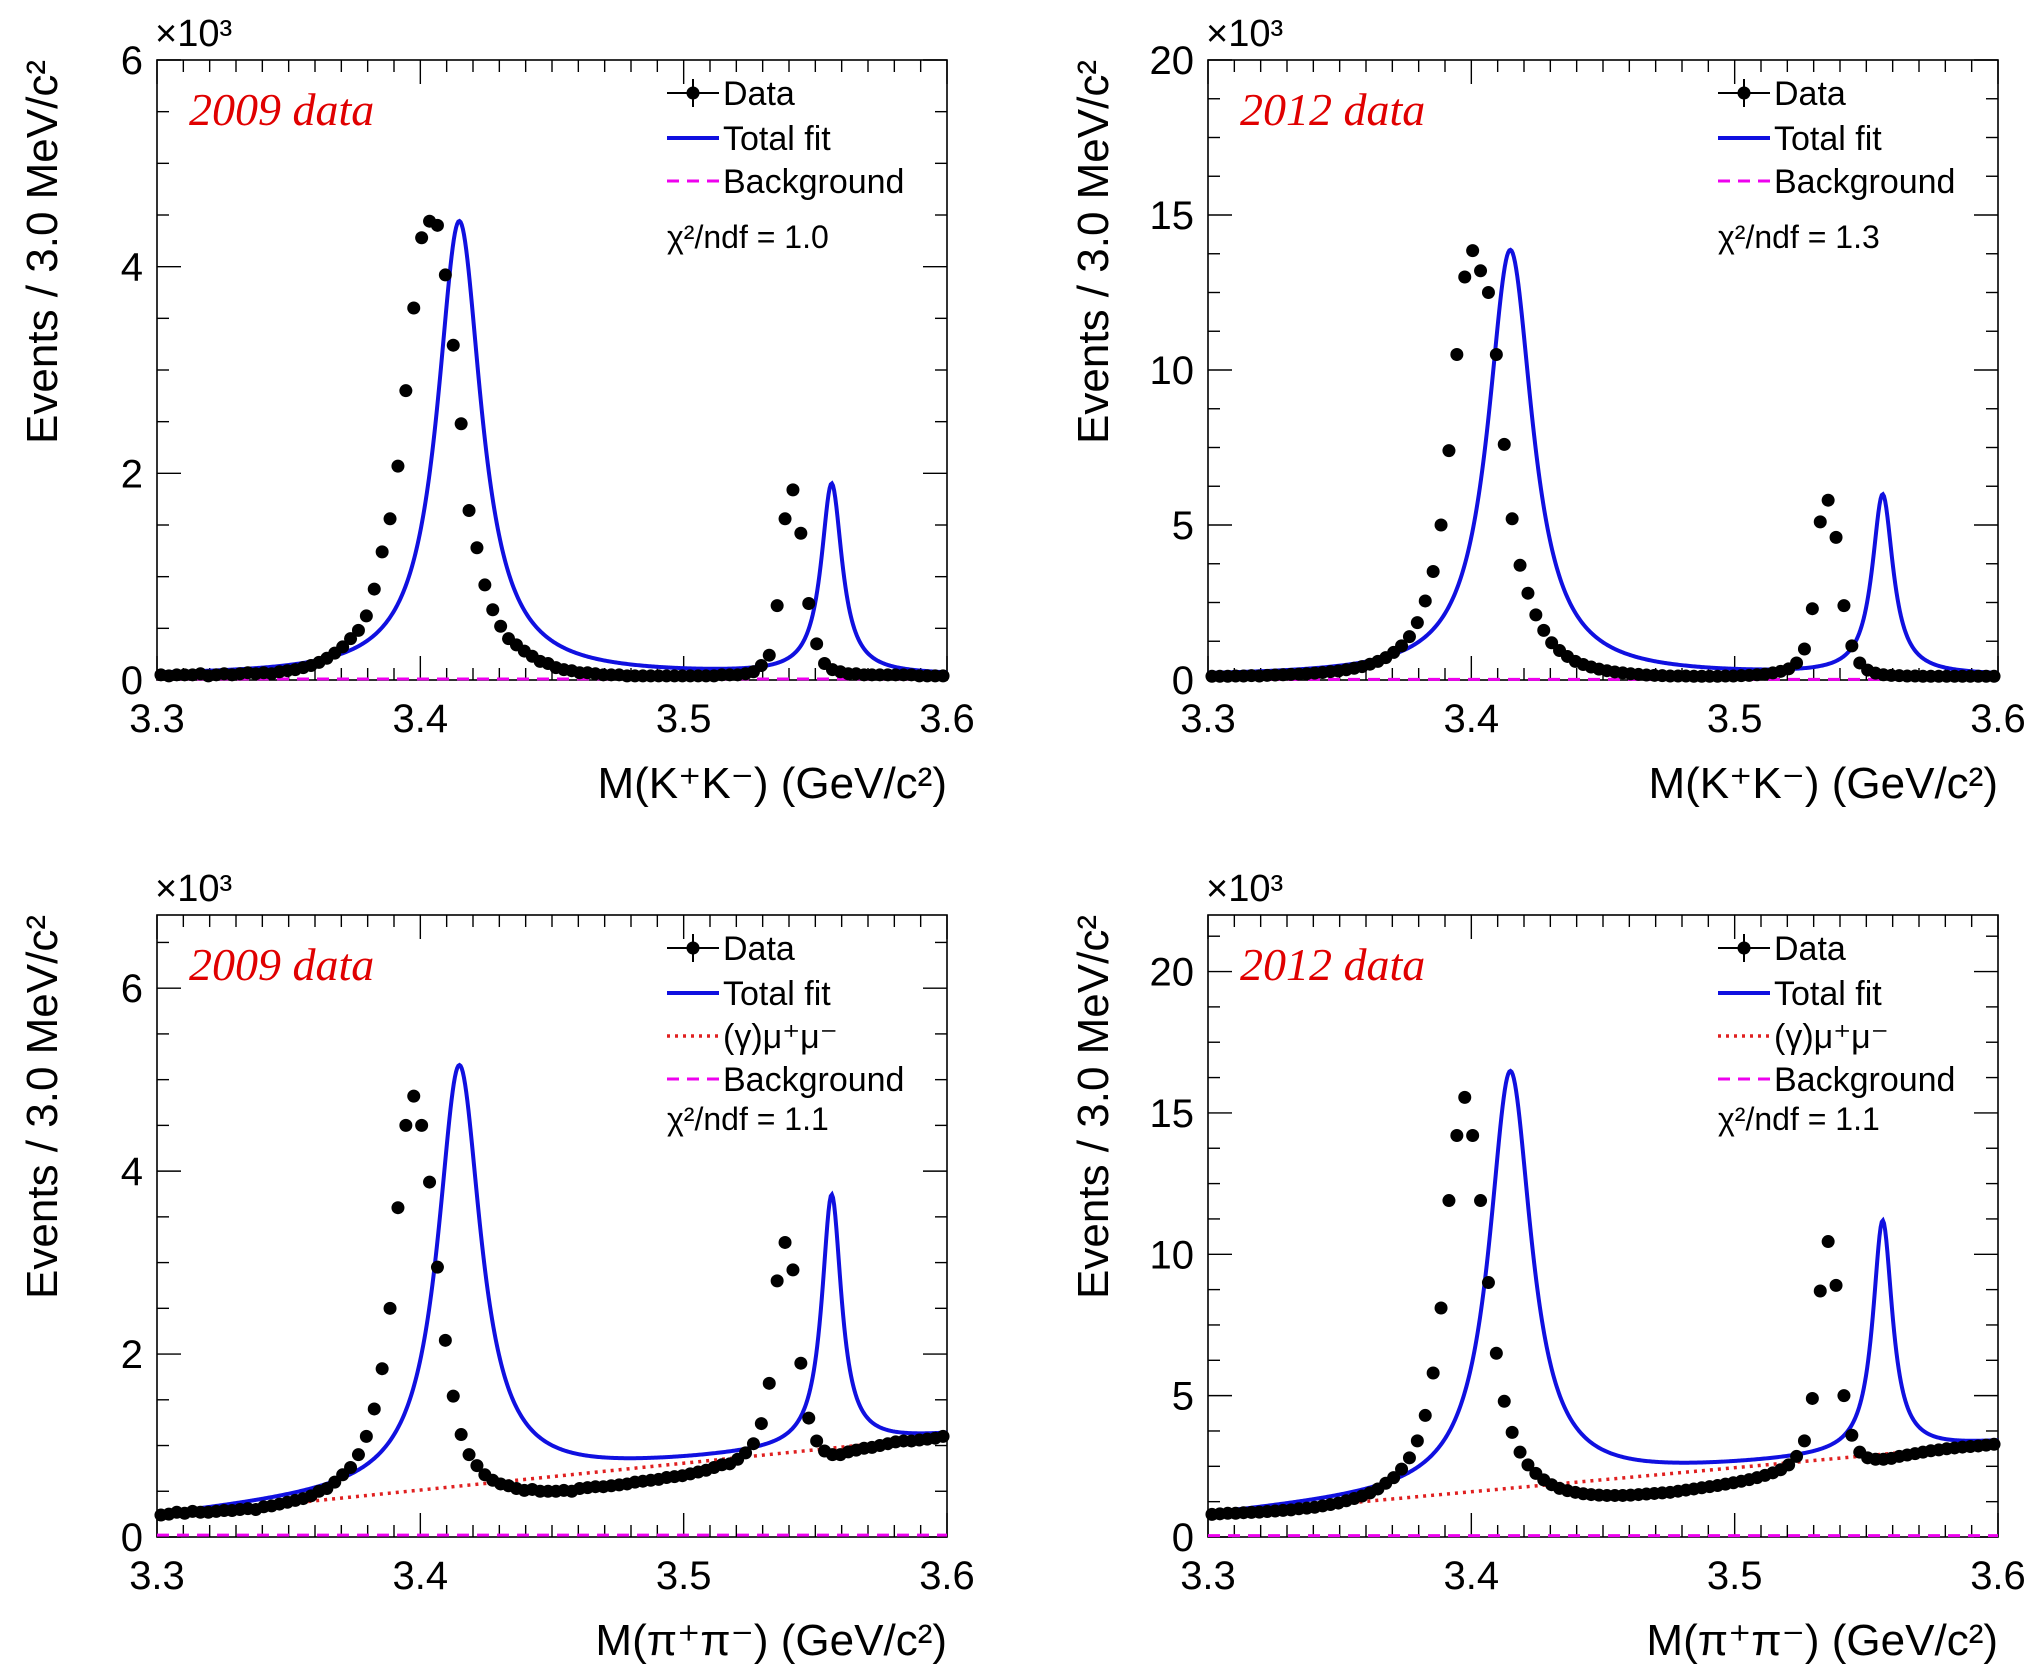 The width and height of the screenshot is (2029, 1676). Describe the element at coordinates (780, 1037) in the screenshot. I see `legend-label: (γ)μ⁺μ⁻` at that location.